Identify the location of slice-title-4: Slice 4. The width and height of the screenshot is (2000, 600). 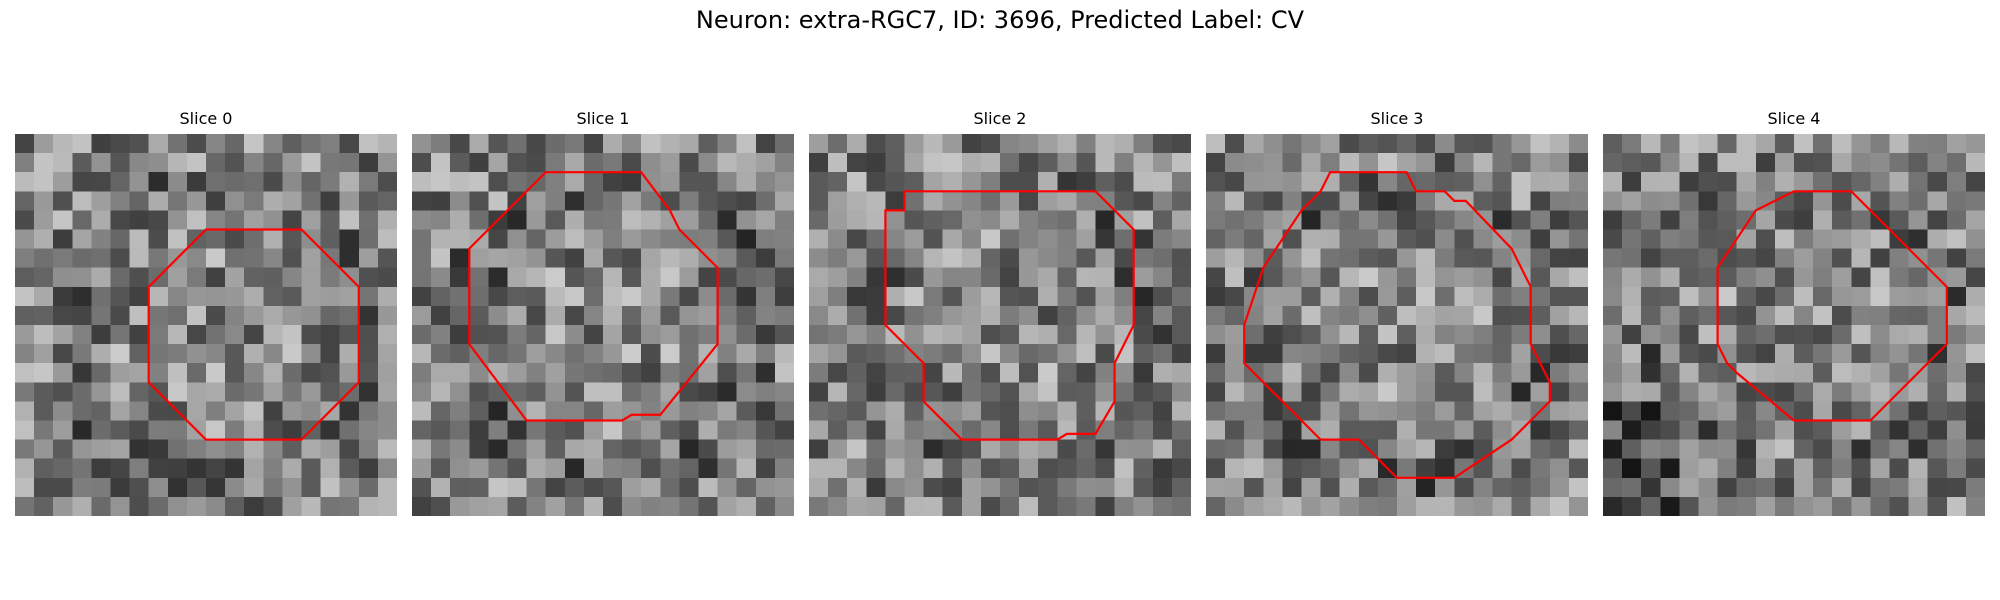
(1794, 118).